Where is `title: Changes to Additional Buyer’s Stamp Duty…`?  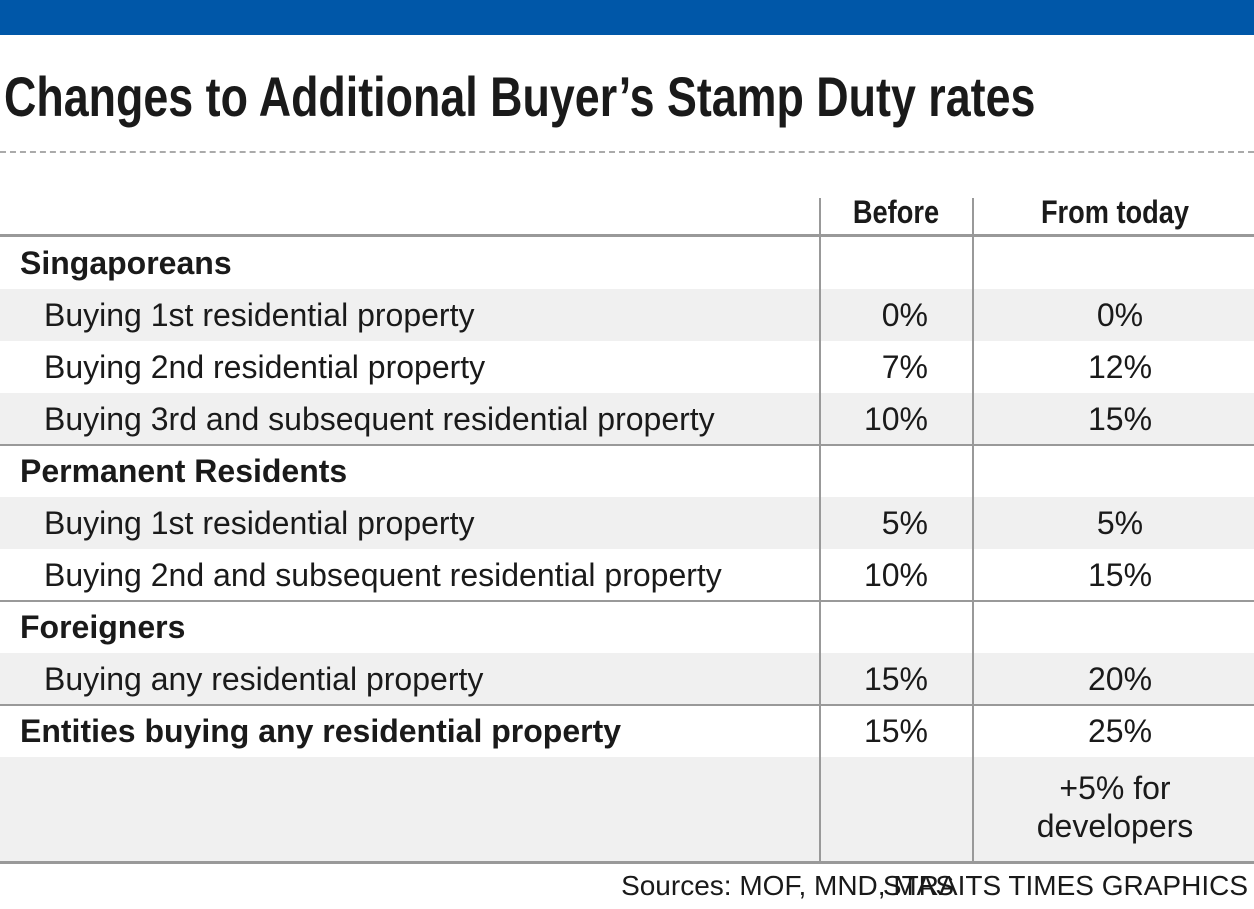
title: Changes to Additional Buyer’s Stamp Duty… is located at coordinates (520, 96).